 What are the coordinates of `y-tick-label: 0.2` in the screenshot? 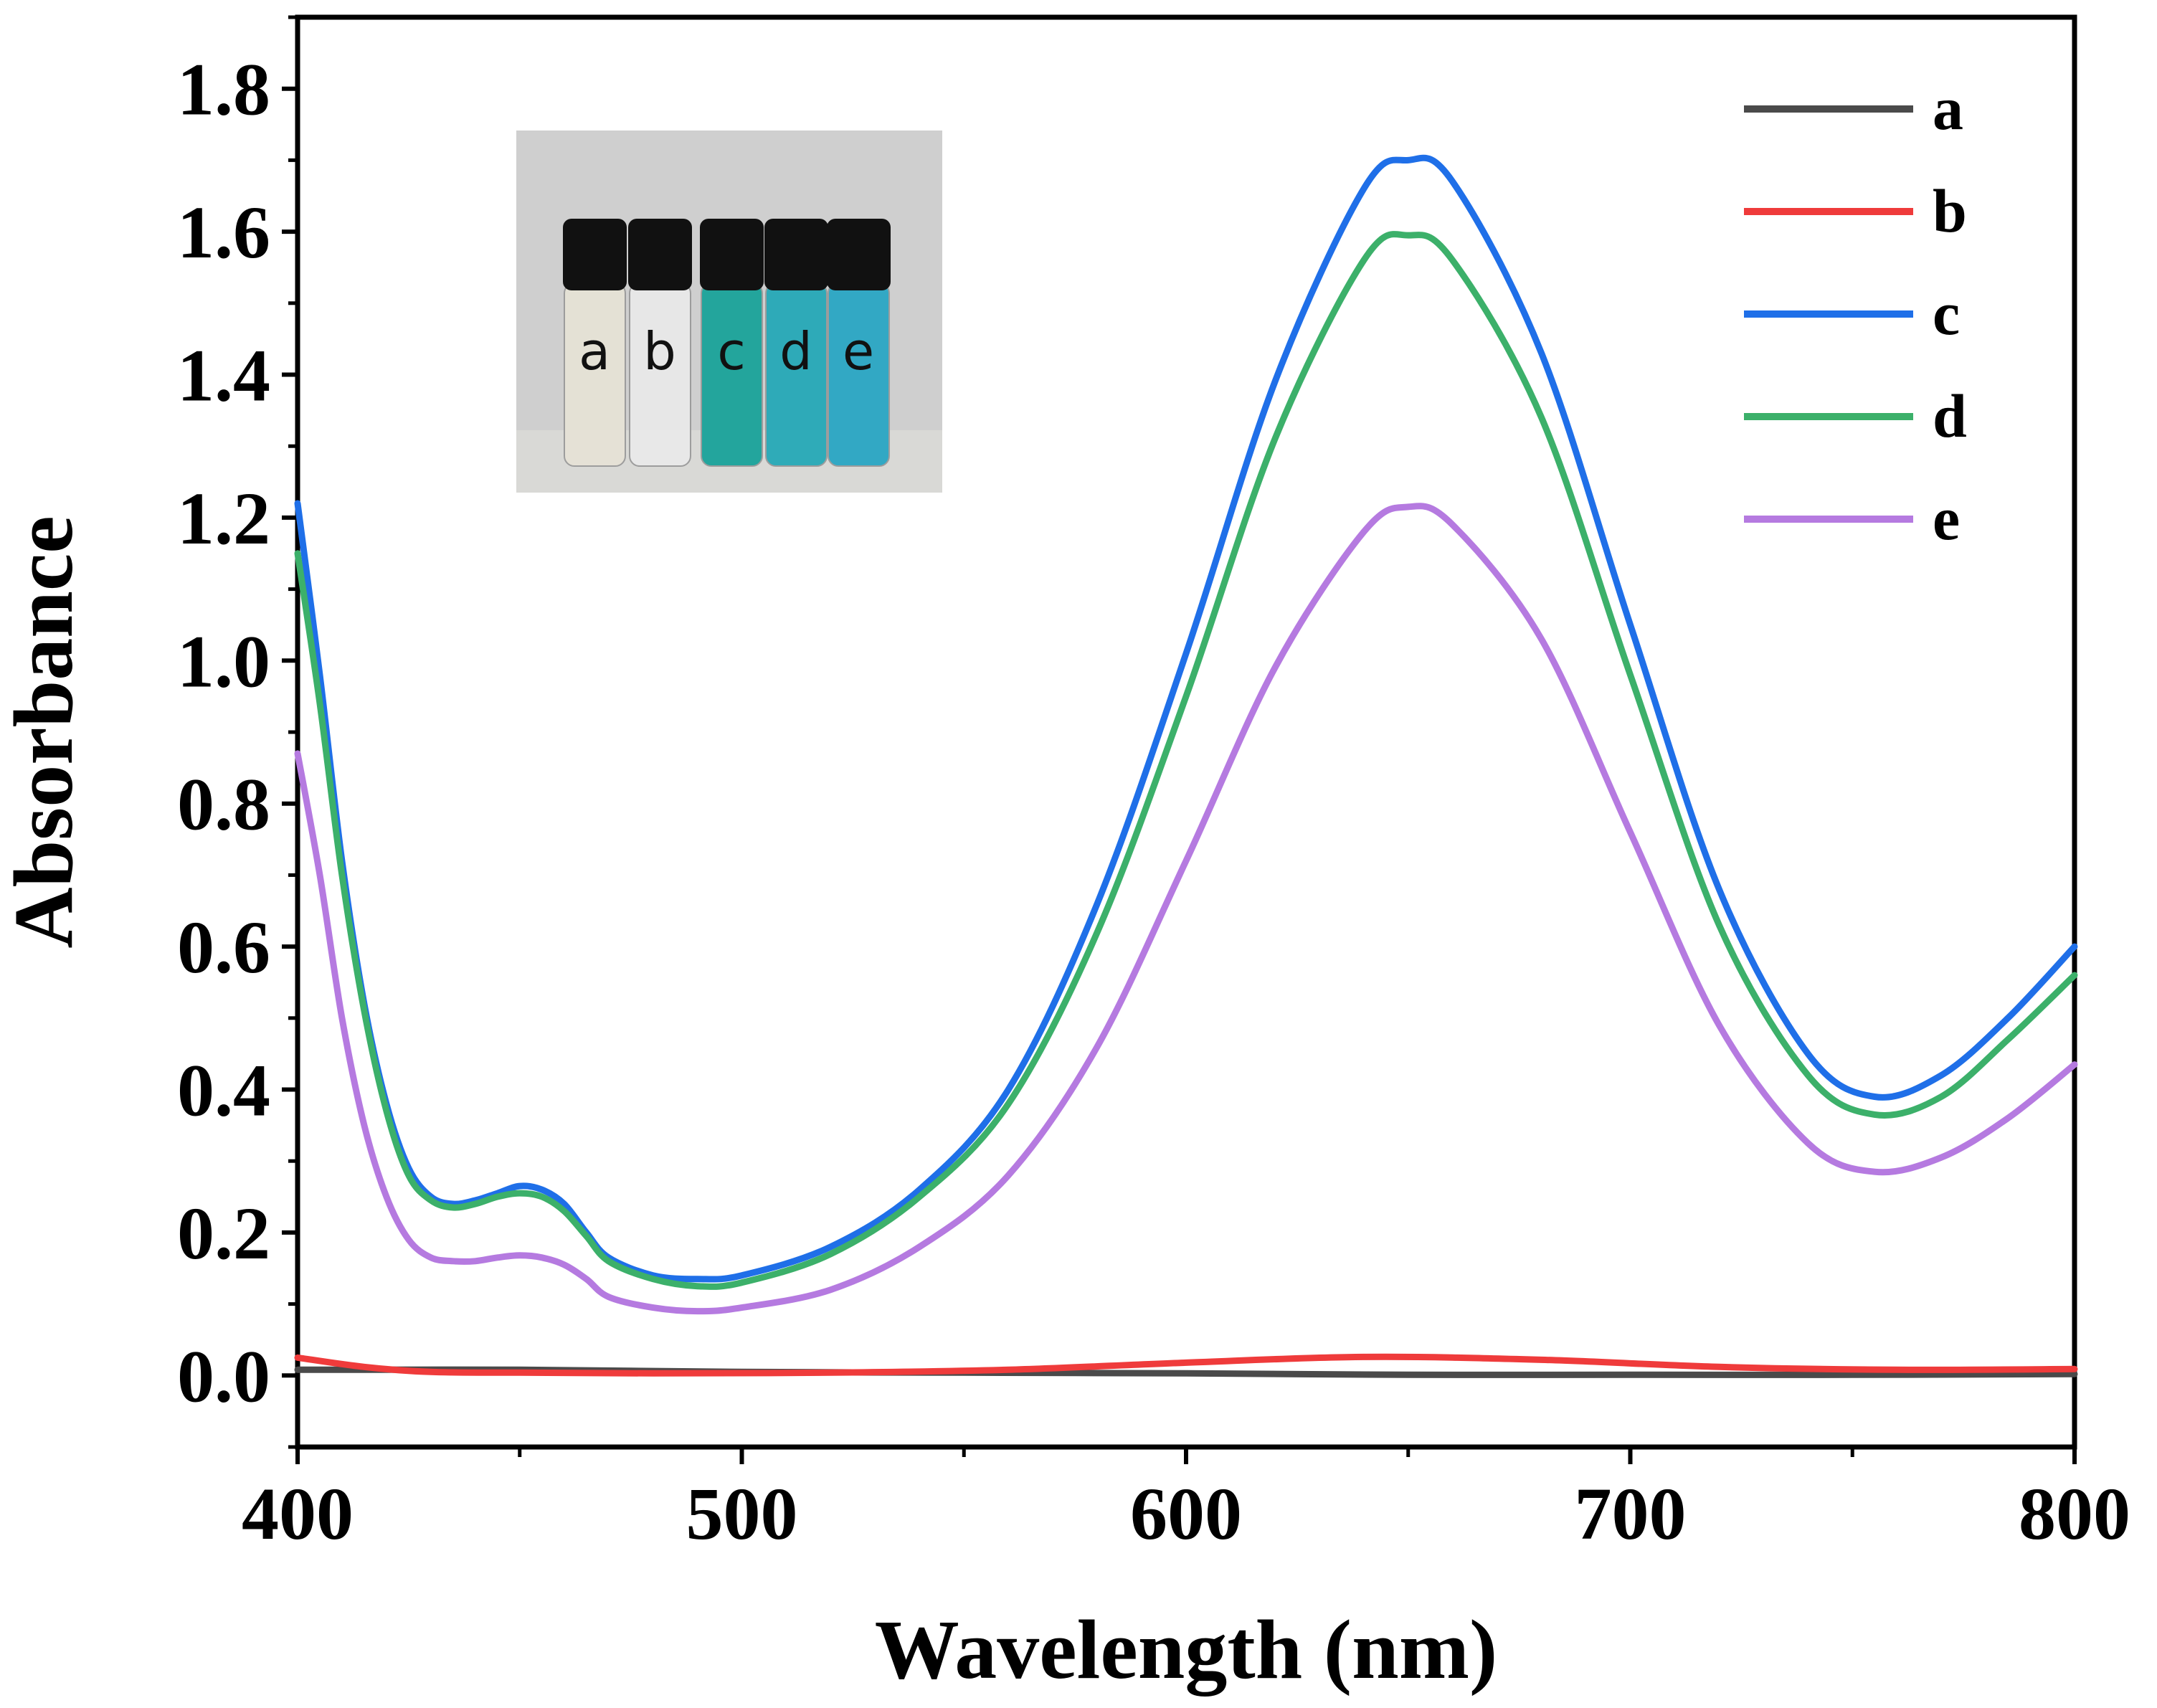 It's located at (223, 1233).